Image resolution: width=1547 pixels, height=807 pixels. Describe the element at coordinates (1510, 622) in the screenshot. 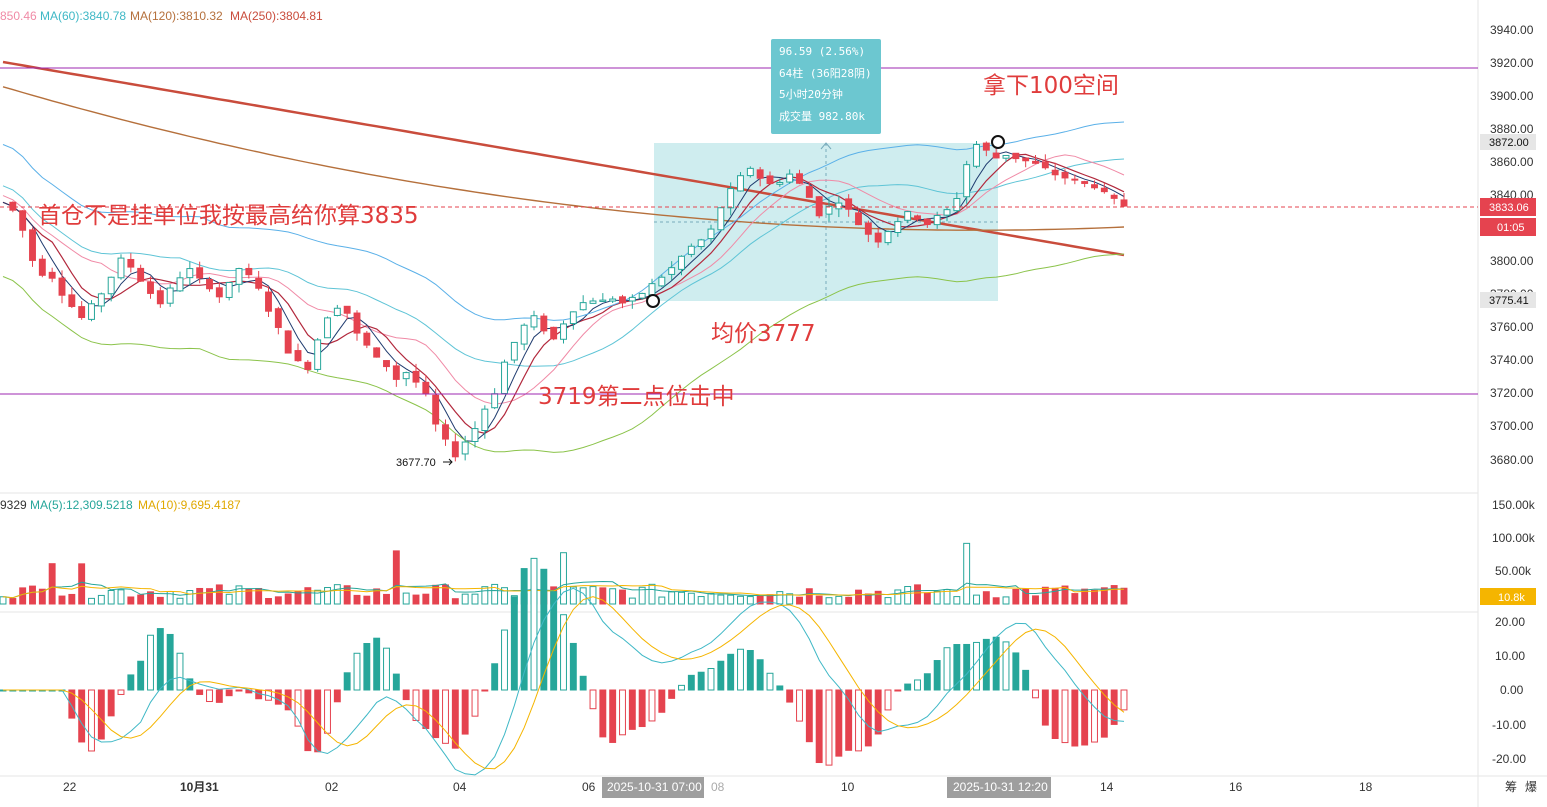

I see `macd-tick: 20.00` at that location.